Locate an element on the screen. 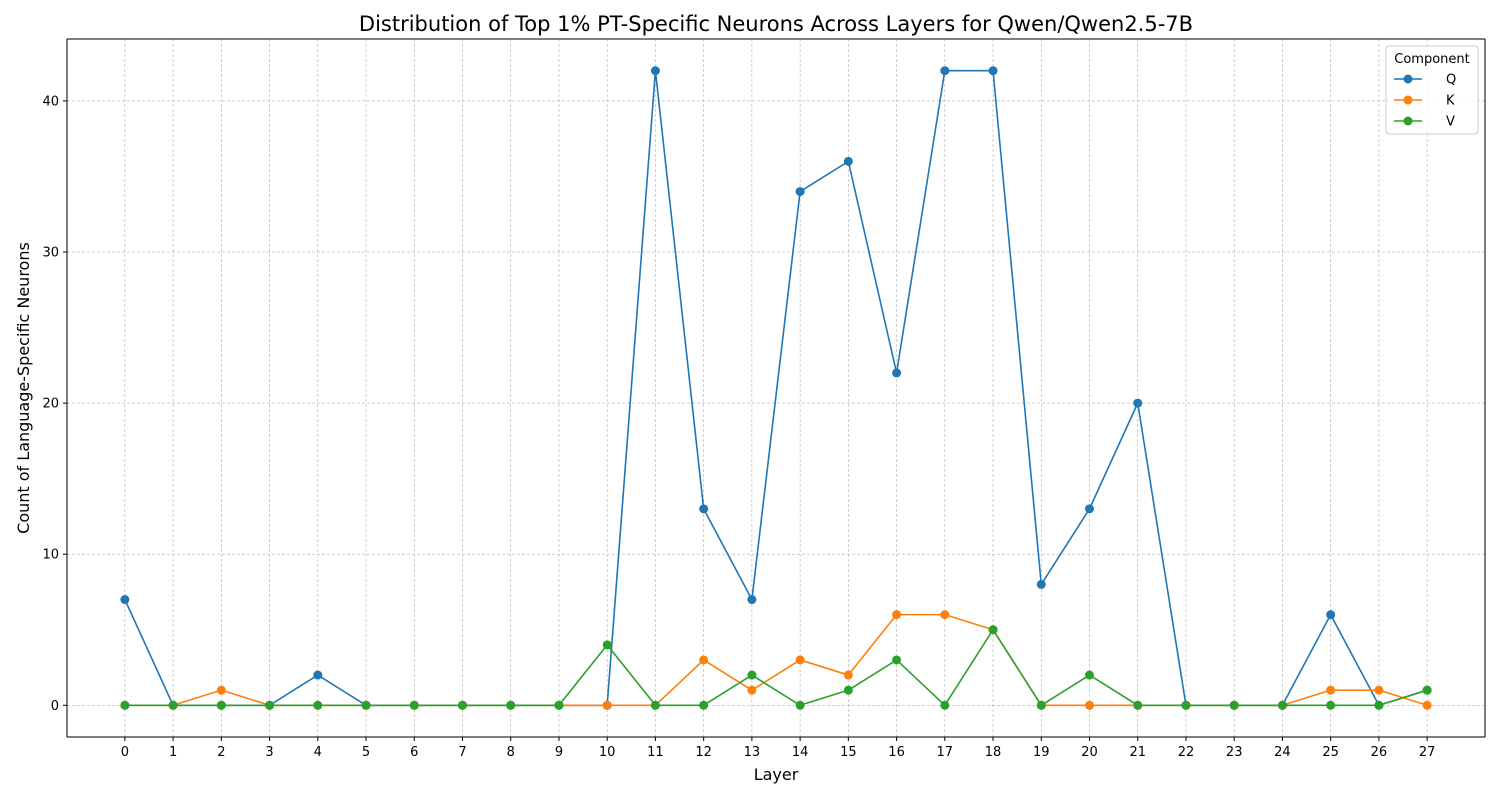 The width and height of the screenshot is (1500, 800). x-tick-label: 2 is located at coordinates (221, 752).